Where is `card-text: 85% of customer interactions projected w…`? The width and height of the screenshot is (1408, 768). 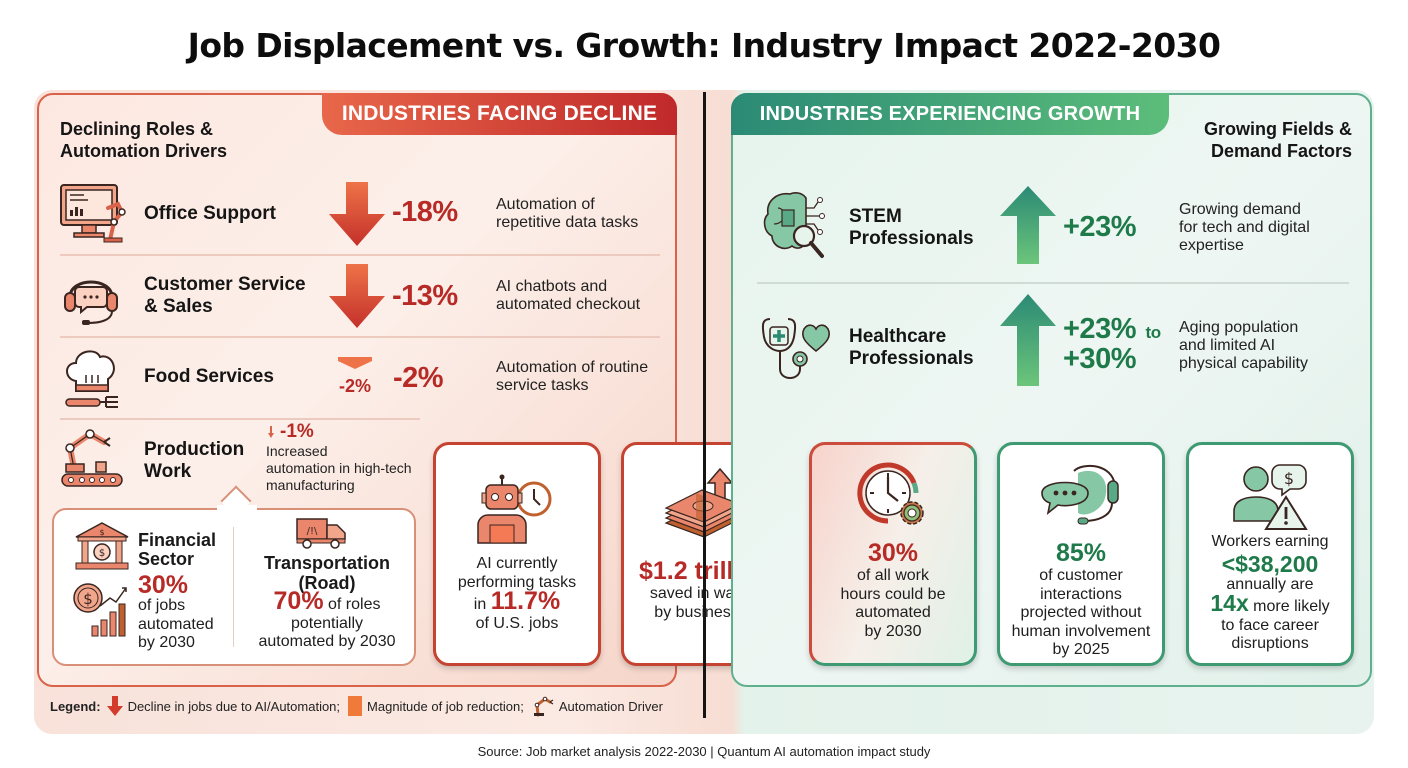
card-text: 85% of customer interactions projected w… is located at coordinates (1081, 598).